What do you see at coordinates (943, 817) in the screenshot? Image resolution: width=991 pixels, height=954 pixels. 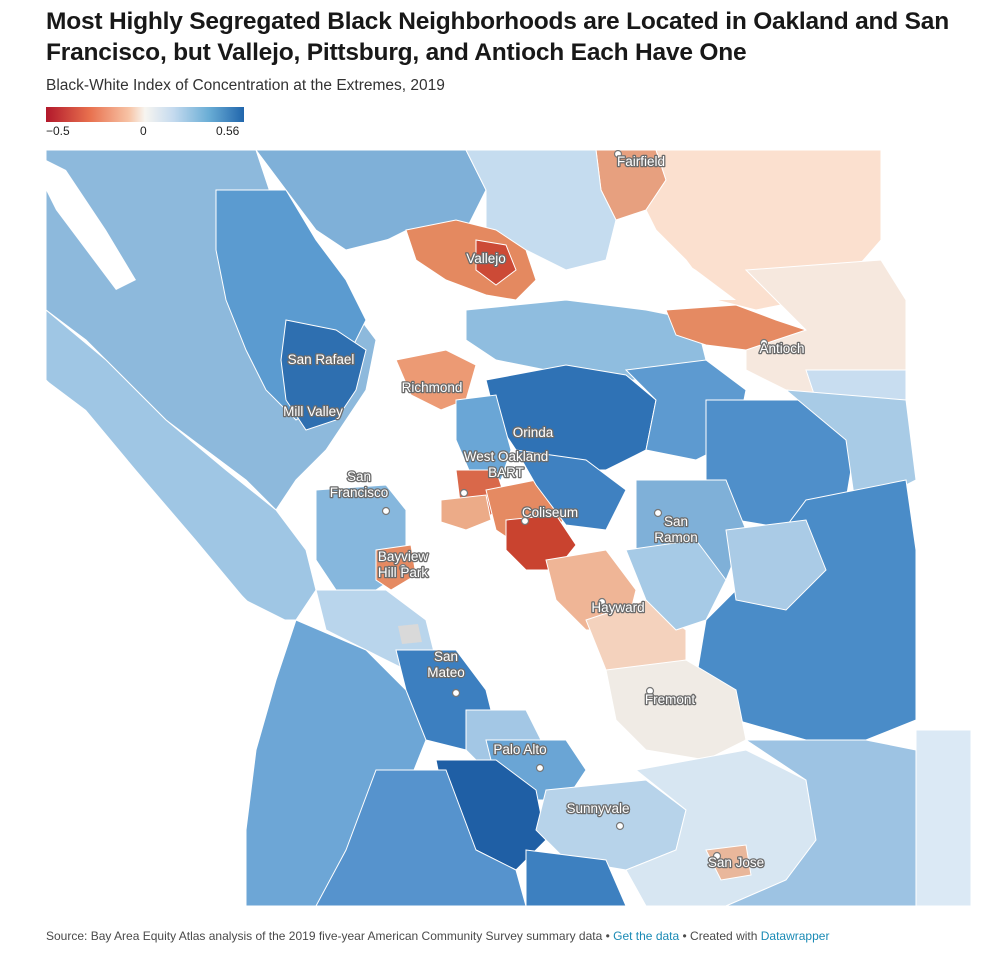 I see `region-far-southeast` at bounding box center [943, 817].